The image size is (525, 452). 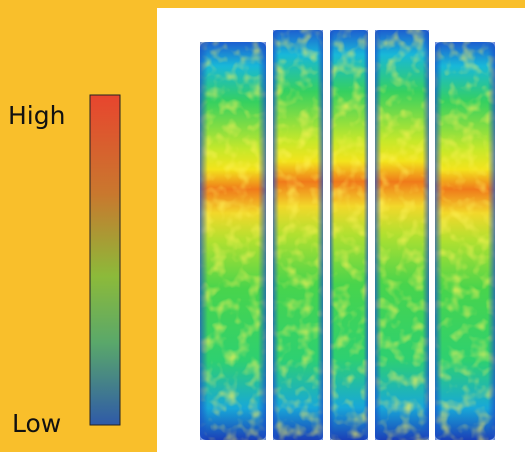 What do you see at coordinates (36, 115) in the screenshot?
I see `colorbar-high-label: High` at bounding box center [36, 115].